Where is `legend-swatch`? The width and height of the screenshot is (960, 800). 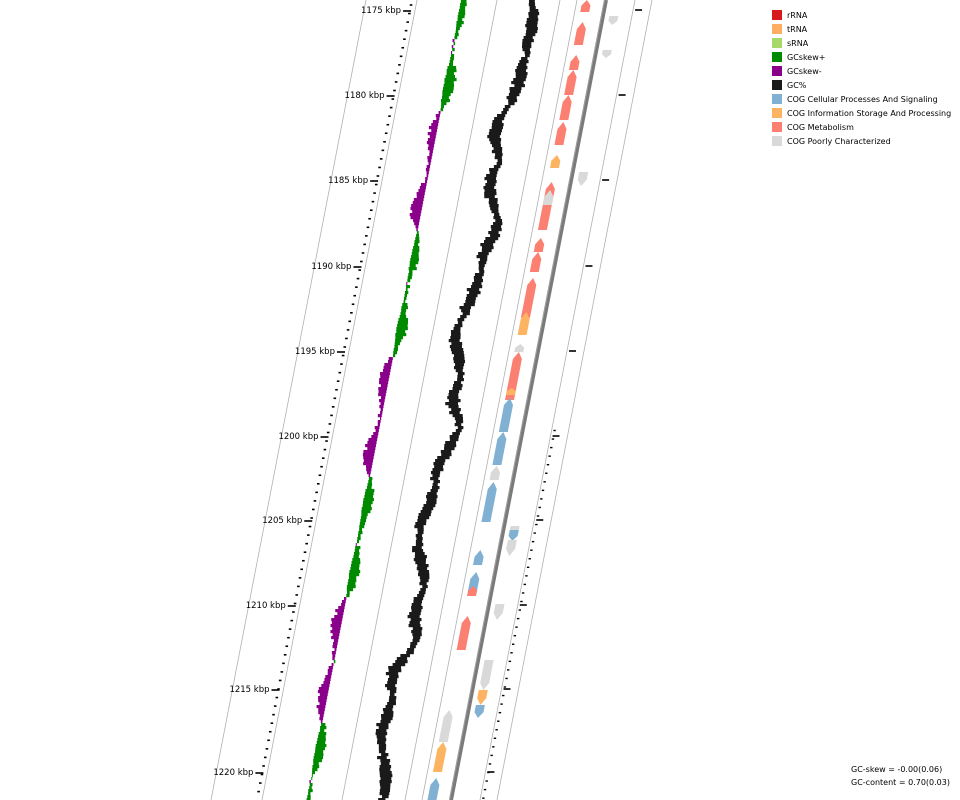
legend-swatch is located at coordinates (777, 127).